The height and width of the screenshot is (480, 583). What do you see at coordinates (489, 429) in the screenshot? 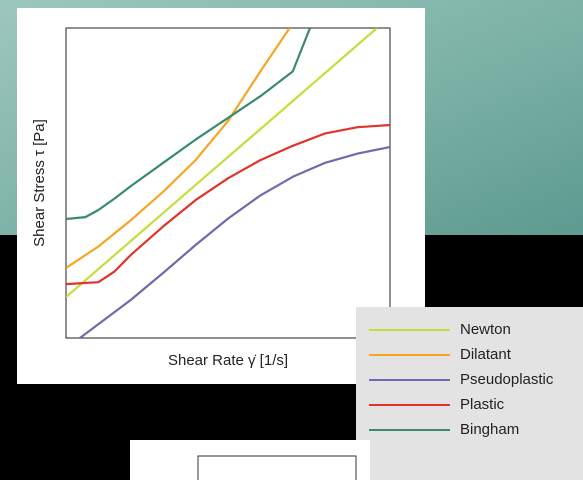
I see `legend-label: Bingham` at bounding box center [489, 429].